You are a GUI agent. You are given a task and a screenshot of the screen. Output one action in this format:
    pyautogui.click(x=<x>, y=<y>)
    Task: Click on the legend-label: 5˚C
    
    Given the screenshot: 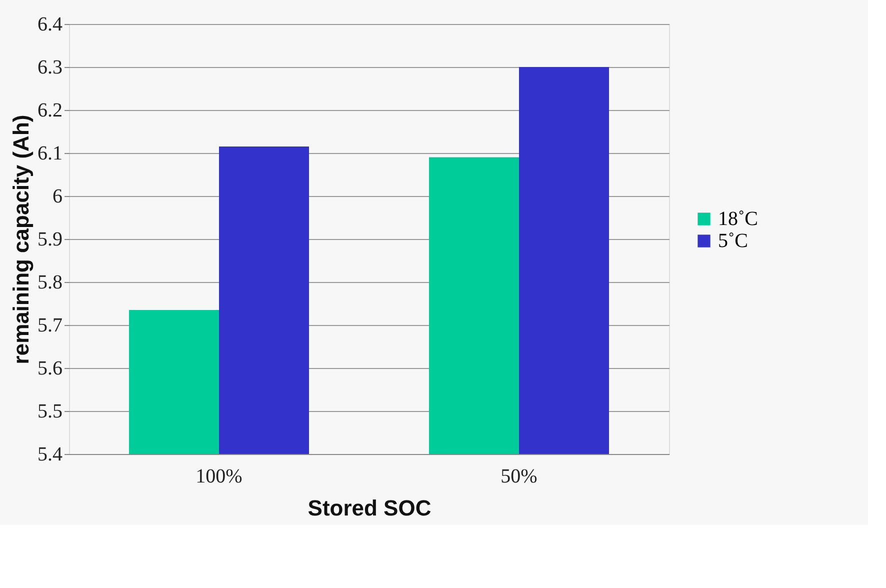 What is the action you would take?
    pyautogui.click(x=733, y=241)
    